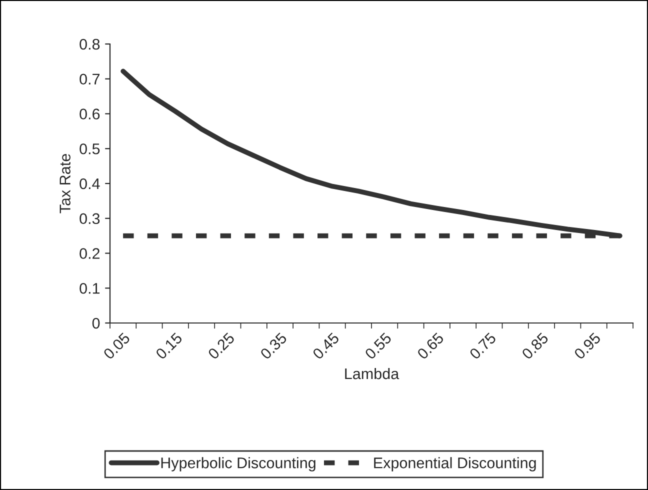 The height and width of the screenshot is (490, 648). Describe the element at coordinates (90, 148) in the screenshot. I see `y-tick-label: 0.5` at that location.